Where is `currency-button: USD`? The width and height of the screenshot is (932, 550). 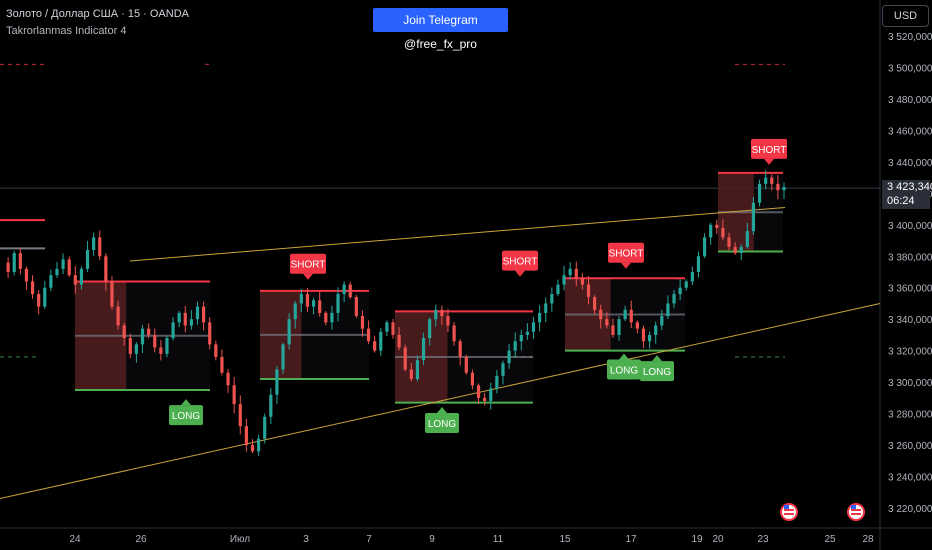 currency-button: USD is located at coordinates (905, 16).